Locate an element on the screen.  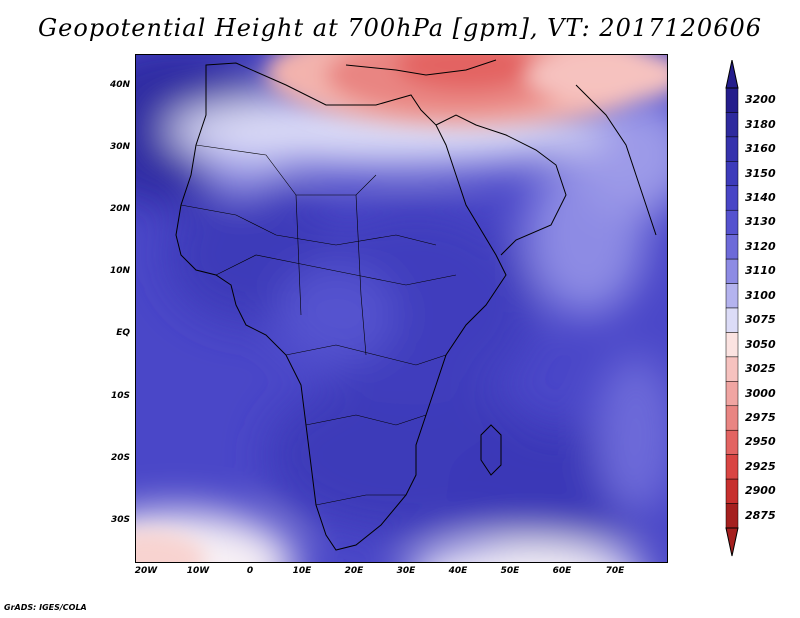
colorbar-cells is located at coordinates (732, 308).